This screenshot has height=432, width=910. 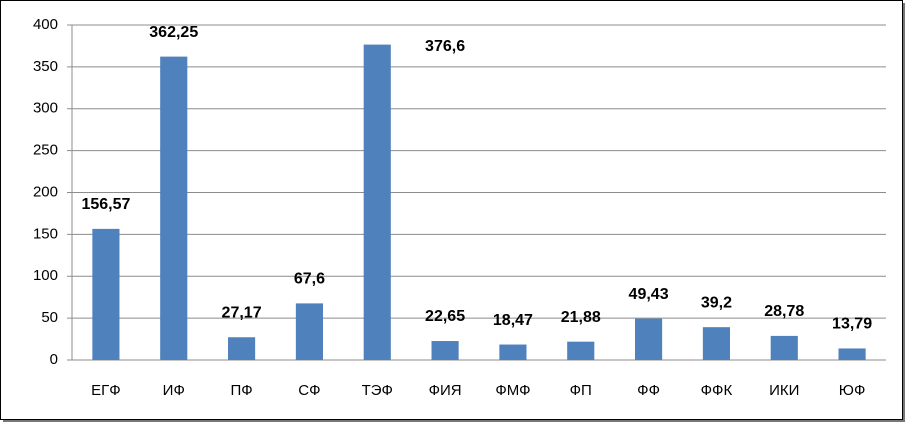 What do you see at coordinates (45, 108) in the screenshot?
I see `y-tick-label: 300` at bounding box center [45, 108].